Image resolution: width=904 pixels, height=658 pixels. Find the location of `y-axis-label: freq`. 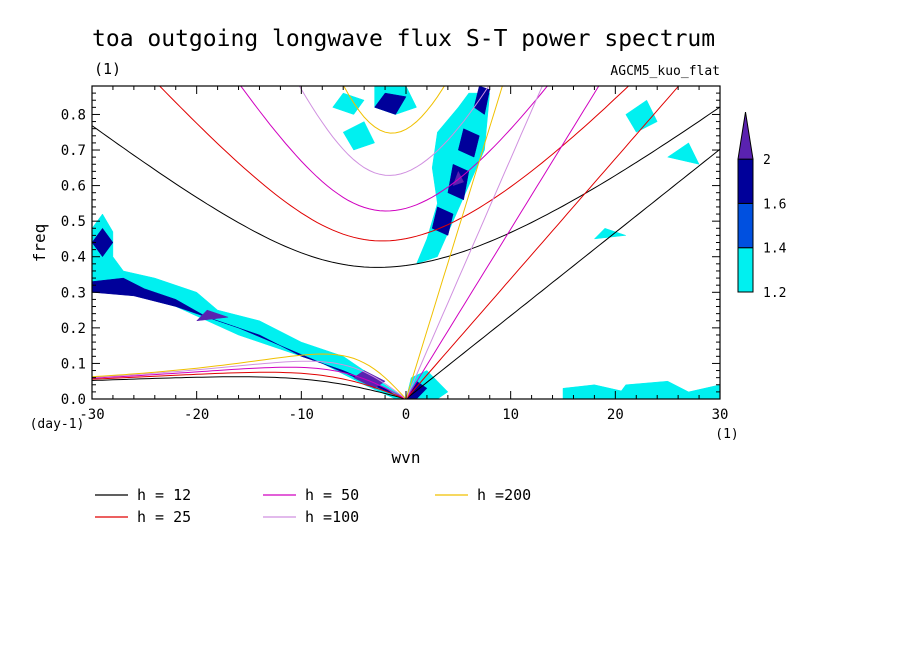

y-axis-label: freq is located at coordinates (39, 243).